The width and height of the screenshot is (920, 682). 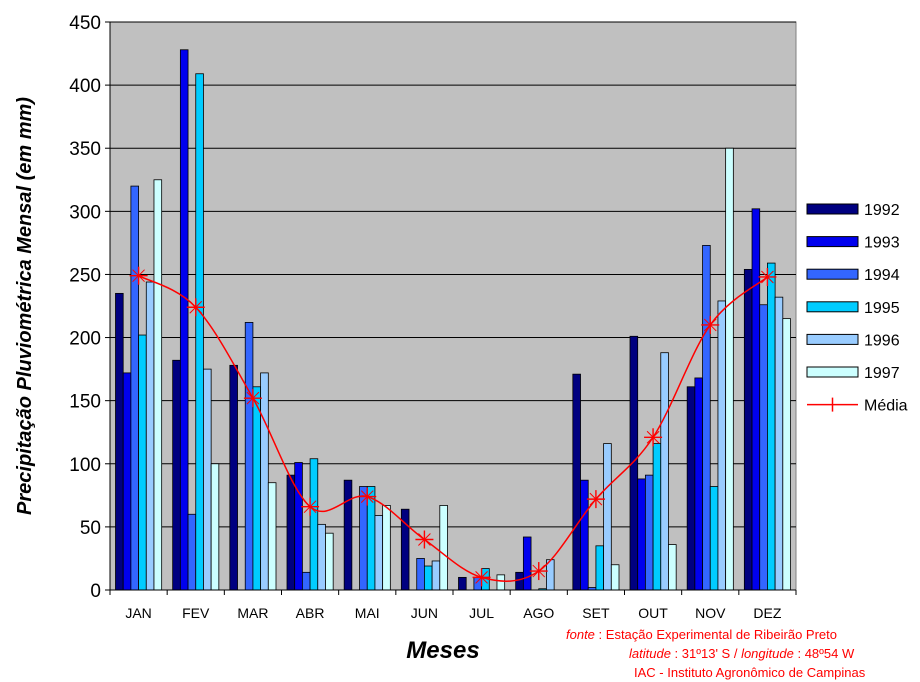 I want to click on bar-1997-jun, so click(x=443, y=548).